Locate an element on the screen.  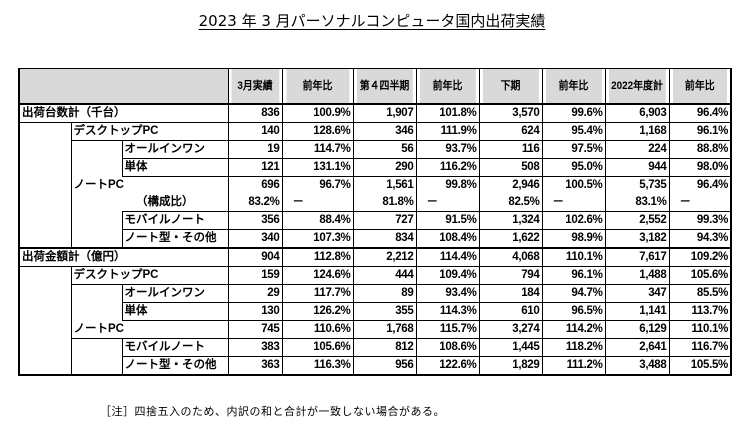
row-label: デスクトップPC is located at coordinates (116, 131).